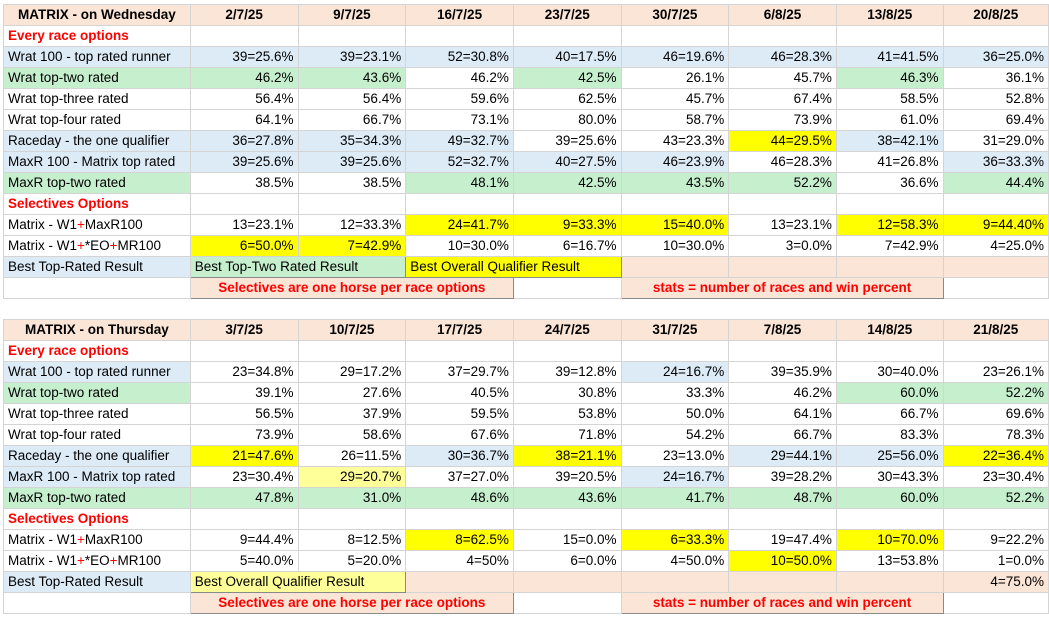 The image size is (1049, 621). I want to click on value-cell: 64.1%, so click(244, 120).